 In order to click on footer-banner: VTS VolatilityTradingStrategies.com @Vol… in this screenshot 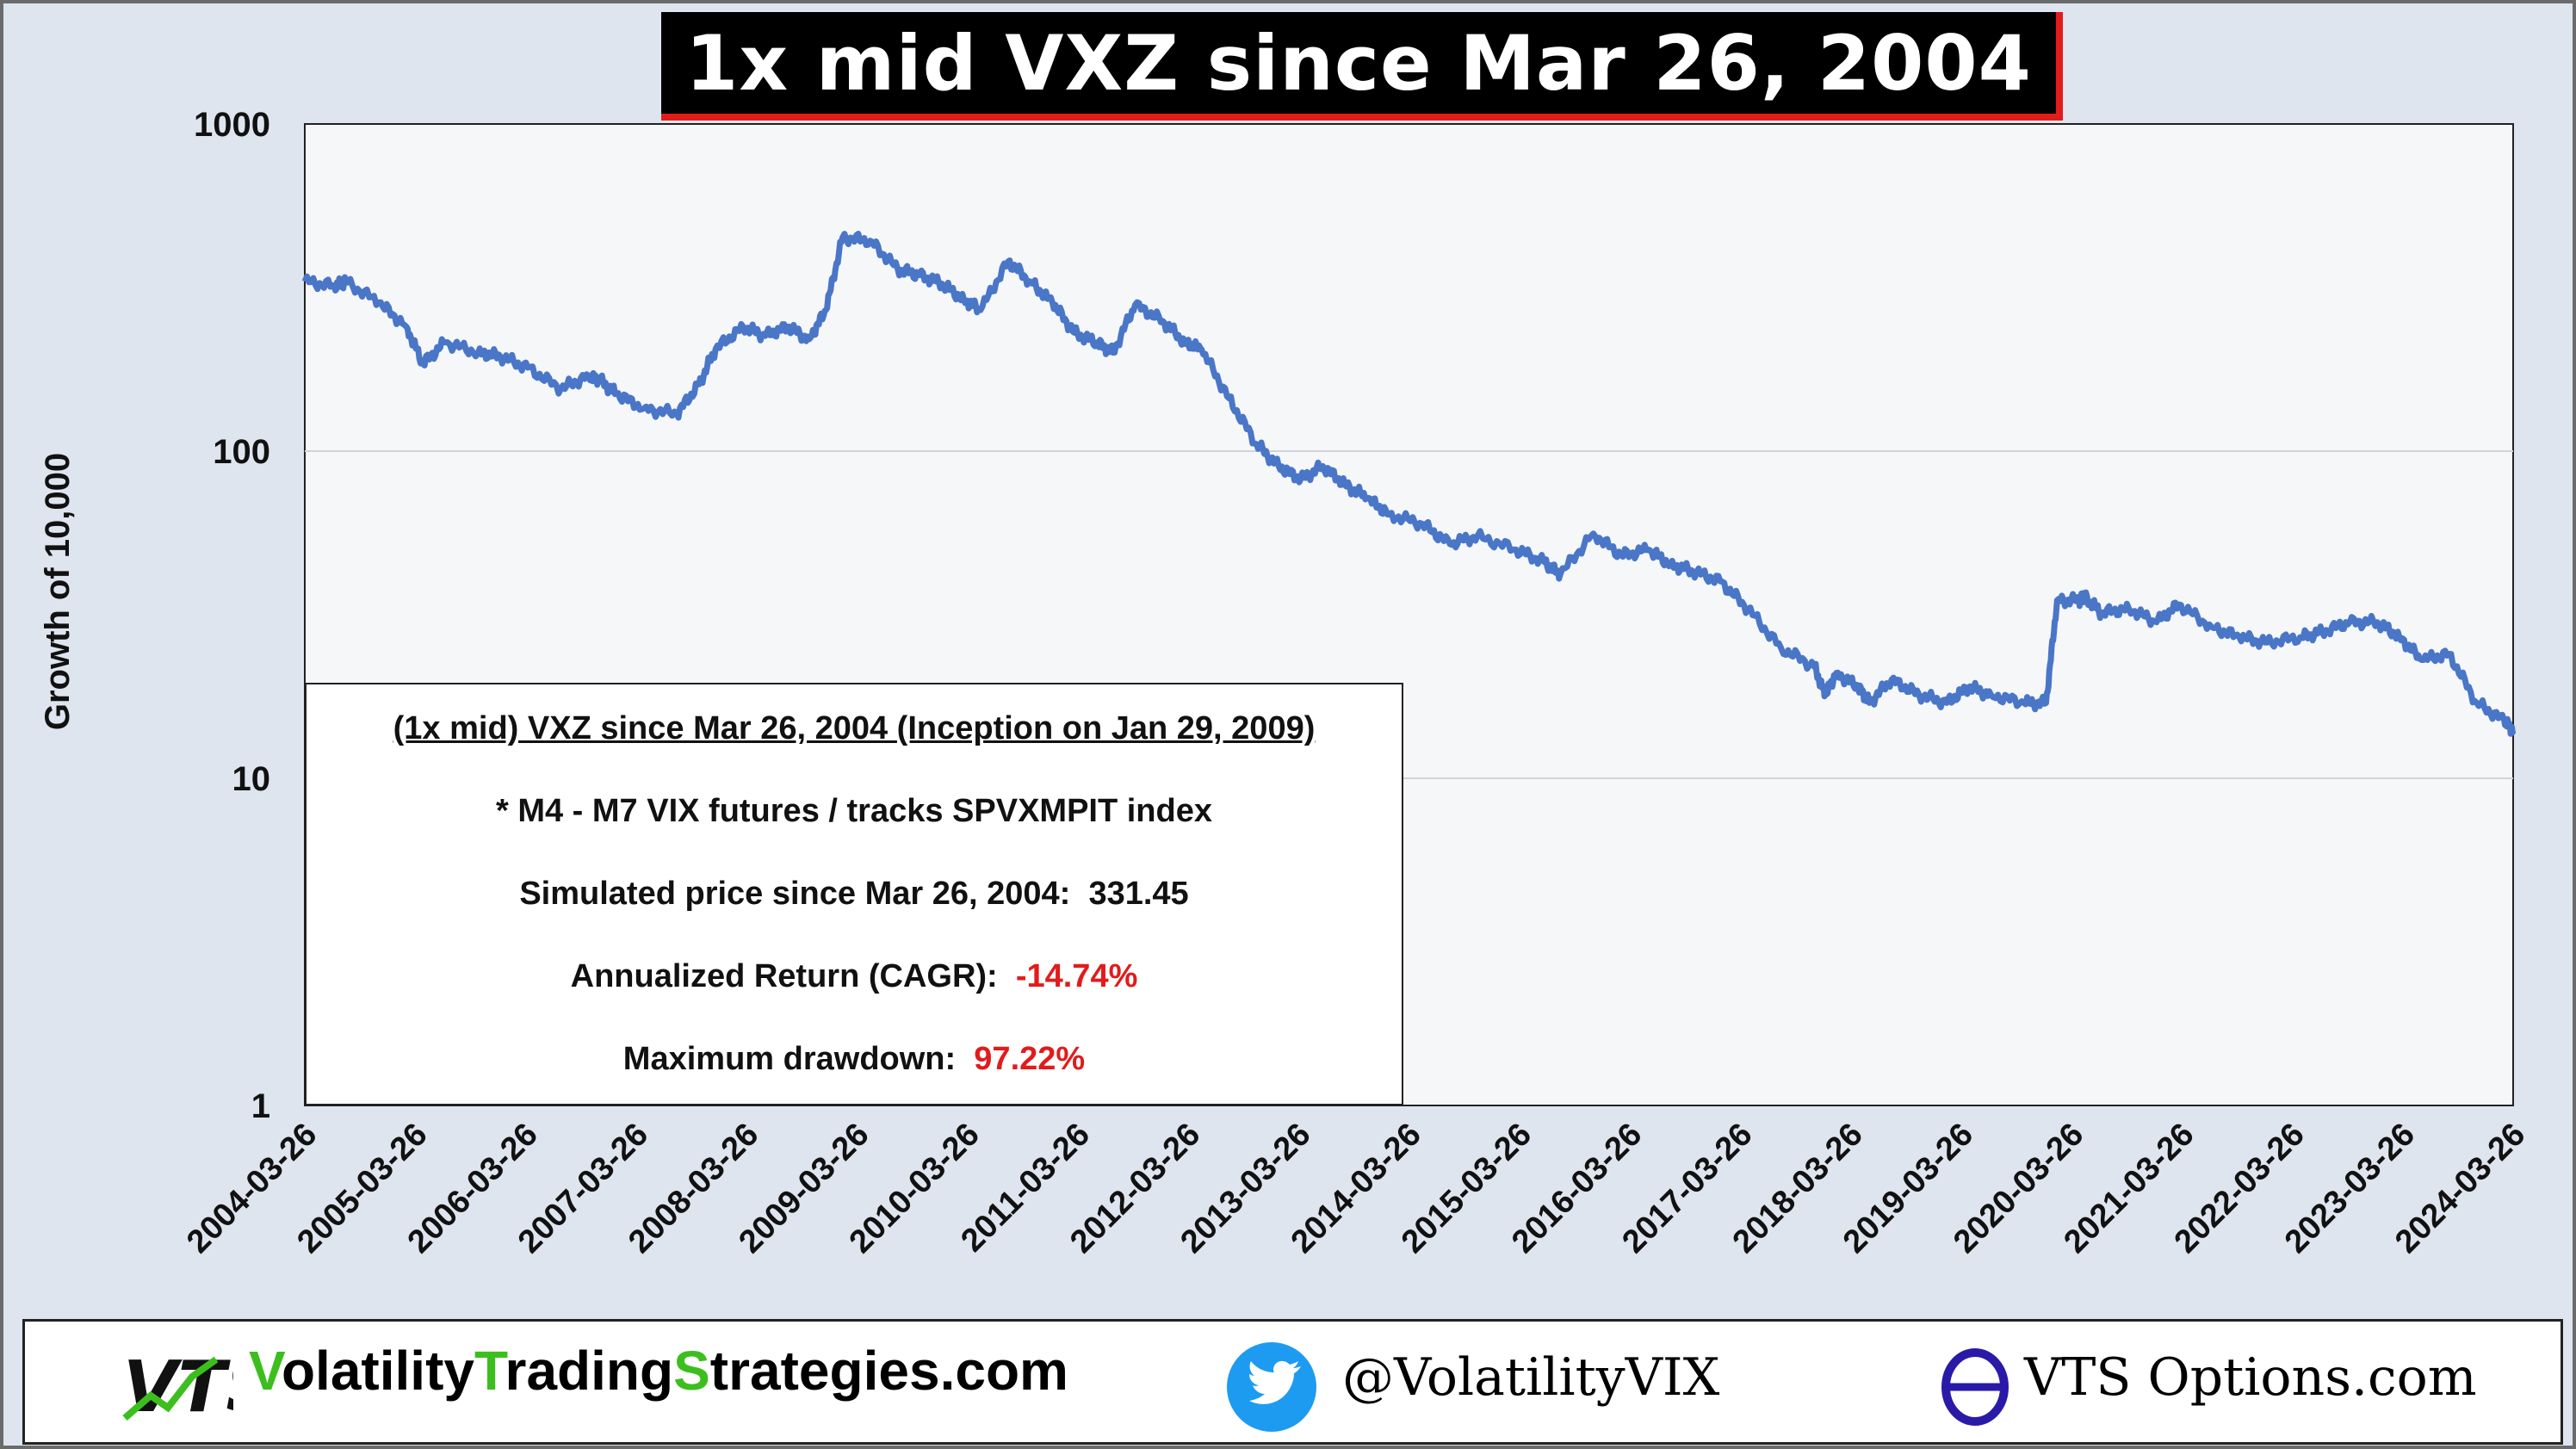, I will do `click(1293, 1382)`.